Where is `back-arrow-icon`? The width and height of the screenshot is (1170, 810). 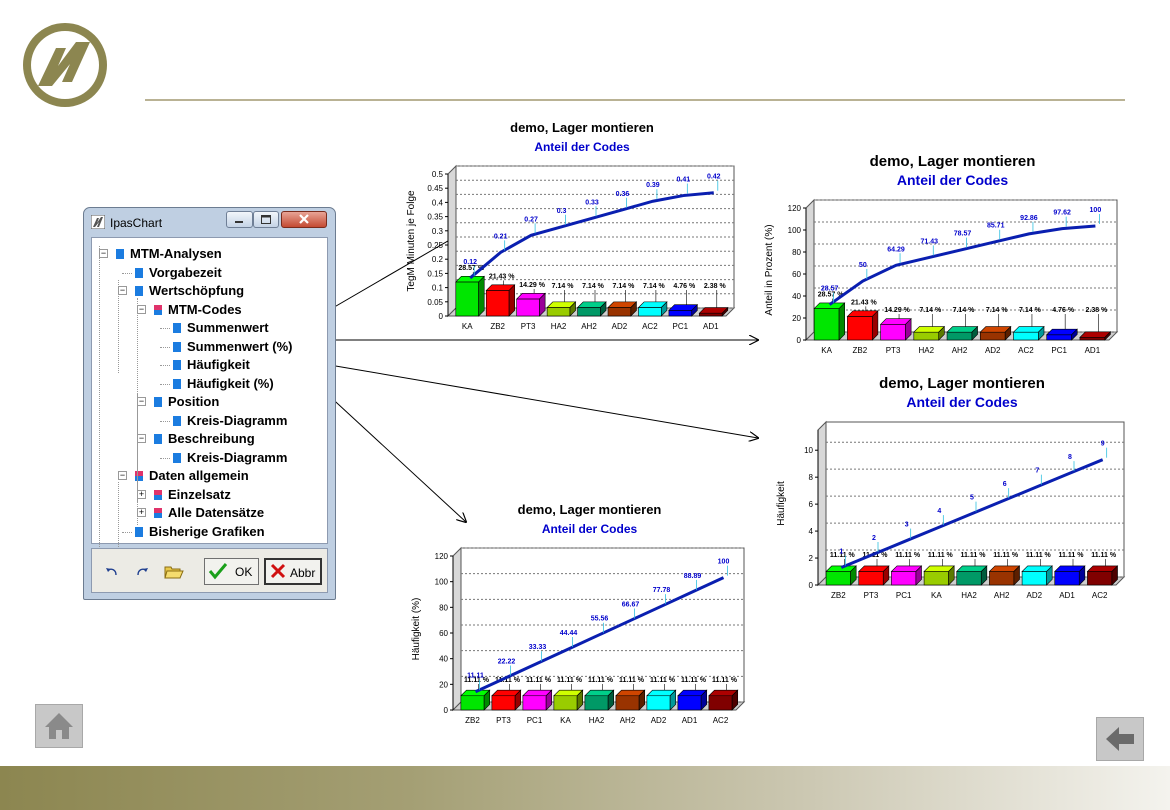 back-arrow-icon is located at coordinates (1120, 739).